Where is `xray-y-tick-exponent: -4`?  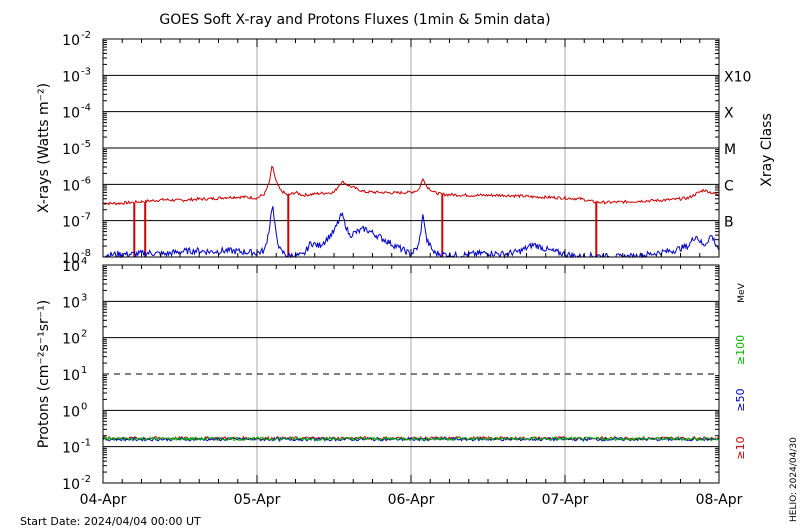 xray-y-tick-exponent: -4 is located at coordinates (86, 108).